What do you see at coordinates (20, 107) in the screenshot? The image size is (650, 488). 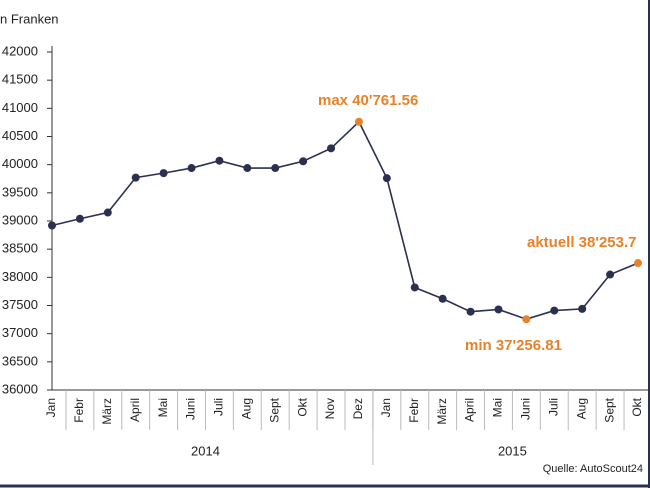 I see `y-tick-label: 41000` at bounding box center [20, 107].